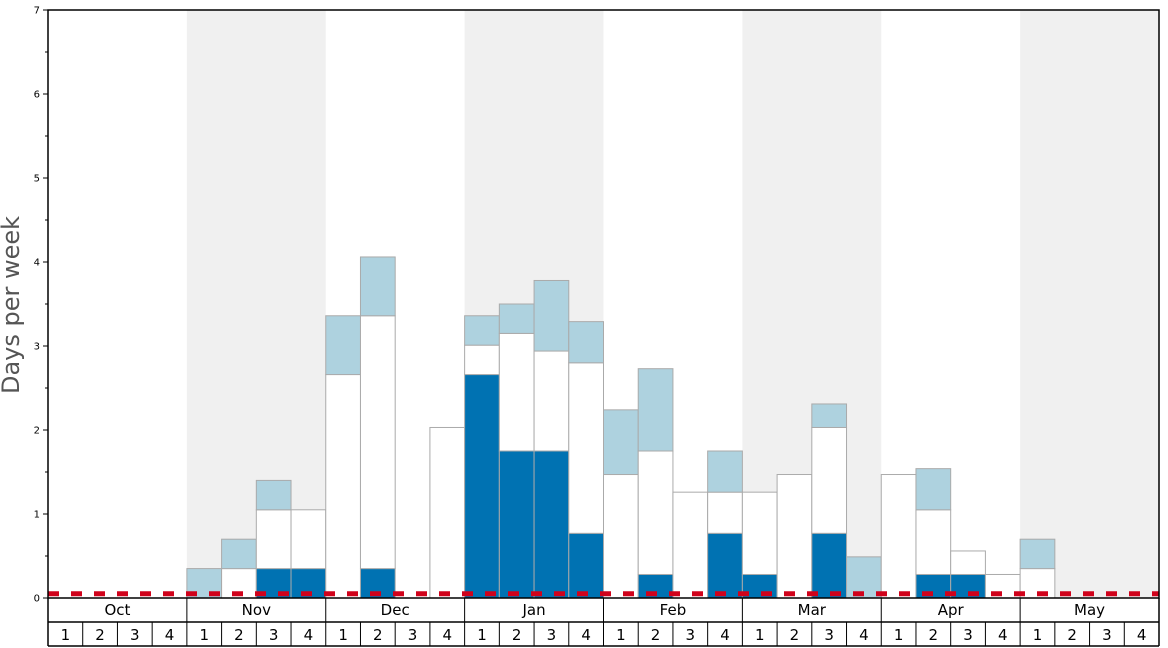 Image resolution: width=1168 pixels, height=648 pixels. What do you see at coordinates (516, 392) in the screenshot?
I see `bar-jan-w2-white` at bounding box center [516, 392].